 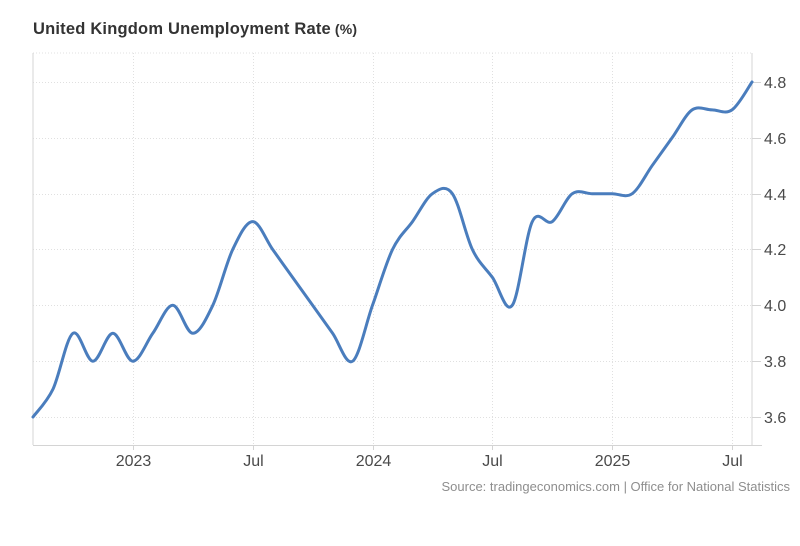 What do you see at coordinates (775, 250) in the screenshot?
I see `y-tick-label: 4.2` at bounding box center [775, 250].